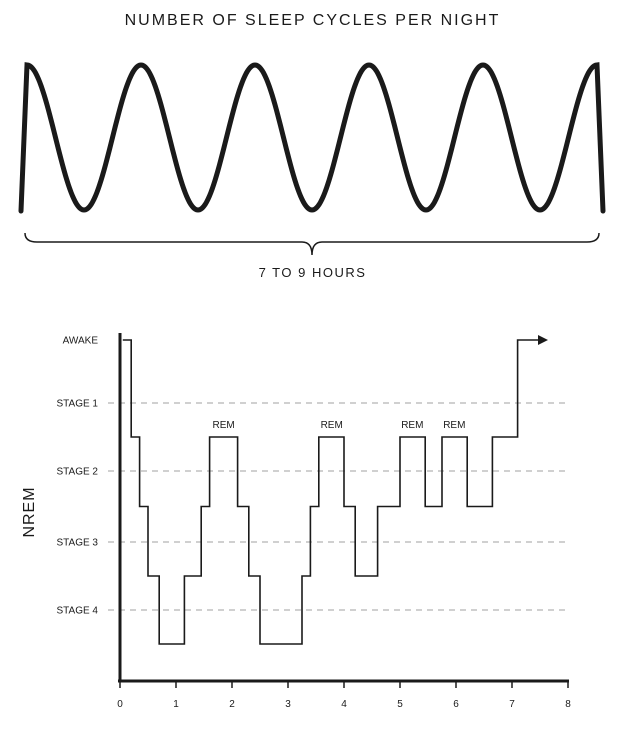 The width and height of the screenshot is (625, 729). What do you see at coordinates (78, 472) in the screenshot?
I see `level-label-stage-2: STAGE 2` at bounding box center [78, 472].